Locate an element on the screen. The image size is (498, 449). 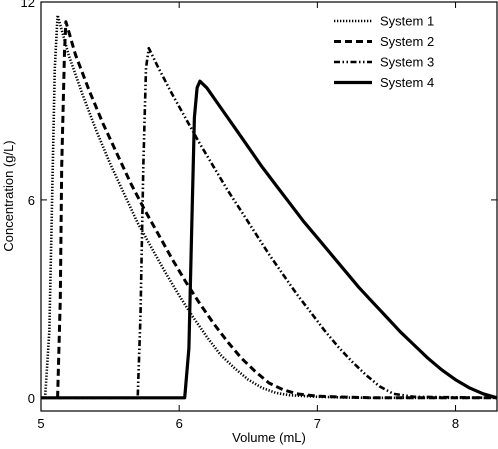
y-tick-label-6: 6 is located at coordinates (31, 200).